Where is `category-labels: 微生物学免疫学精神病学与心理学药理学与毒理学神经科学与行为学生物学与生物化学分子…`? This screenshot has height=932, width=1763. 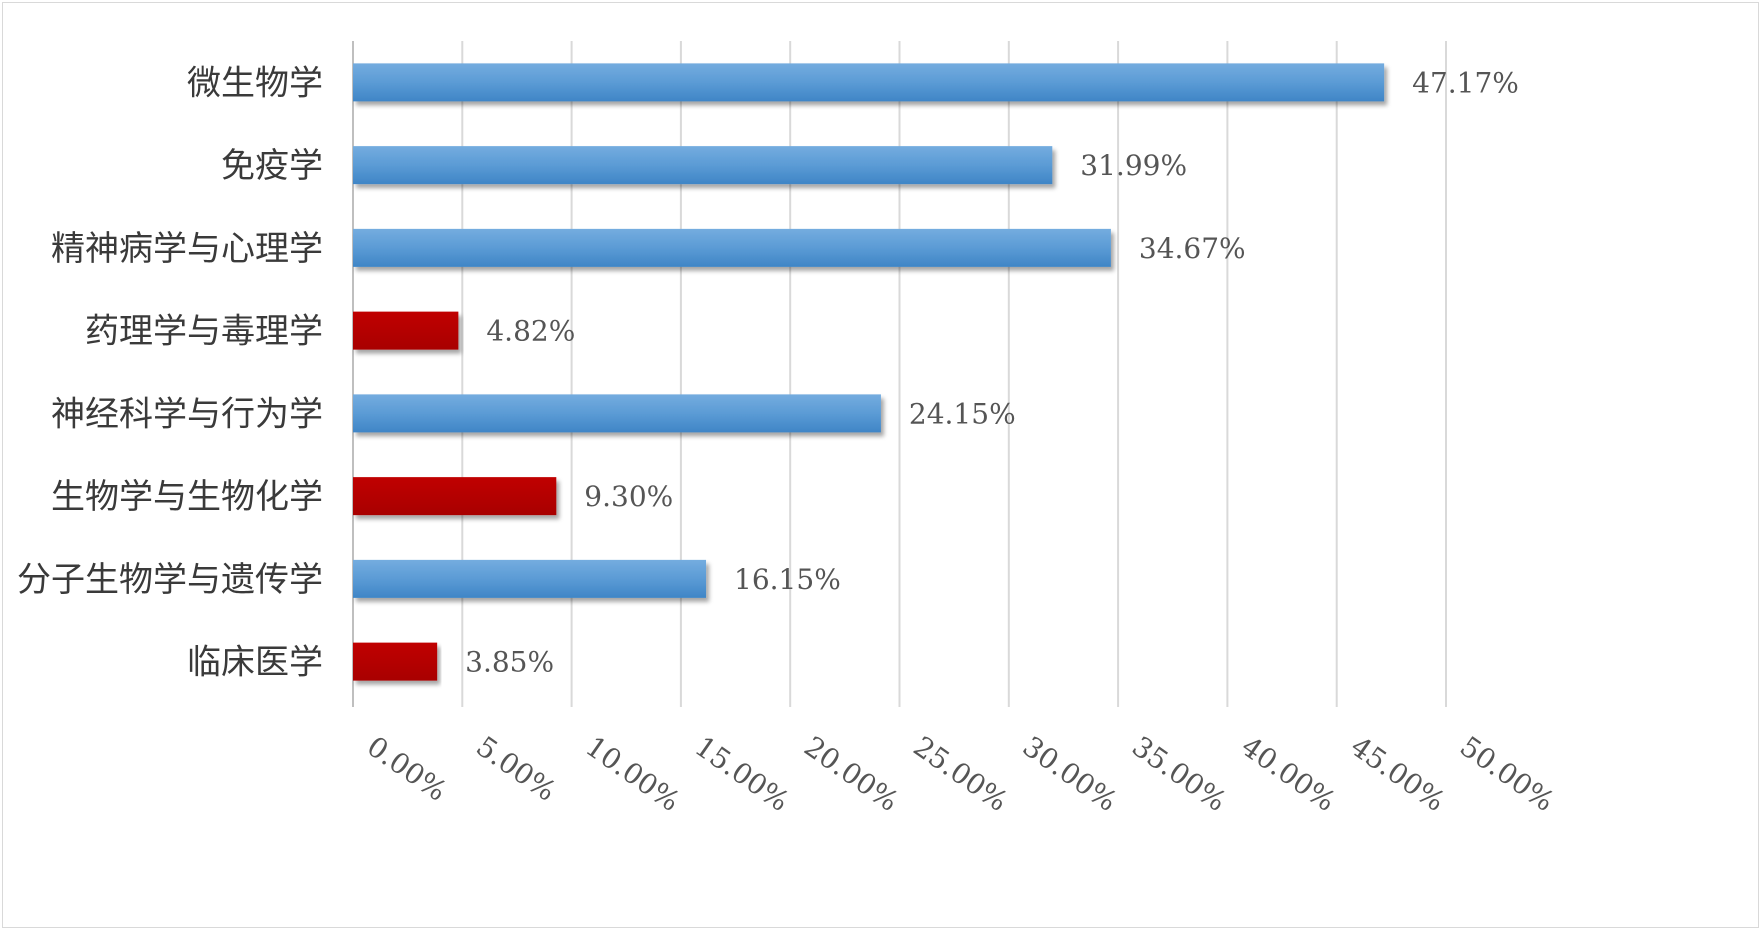 category-labels: 微生物学免疫学精神病学与心理学药理学与毒理学神经科学与行为学生物学与生物化学分子… is located at coordinates (170, 372).